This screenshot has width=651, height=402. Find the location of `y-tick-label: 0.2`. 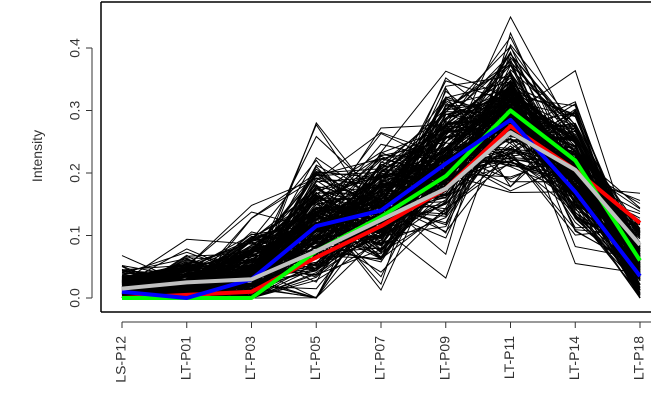

y-tick-label: 0.2 is located at coordinates (75, 173).